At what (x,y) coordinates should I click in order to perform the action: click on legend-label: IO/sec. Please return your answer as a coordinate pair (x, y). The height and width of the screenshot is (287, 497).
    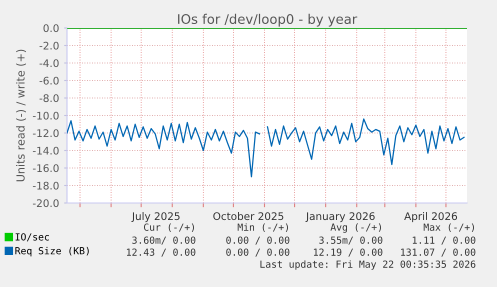
    Looking at the image, I should click on (32, 237).